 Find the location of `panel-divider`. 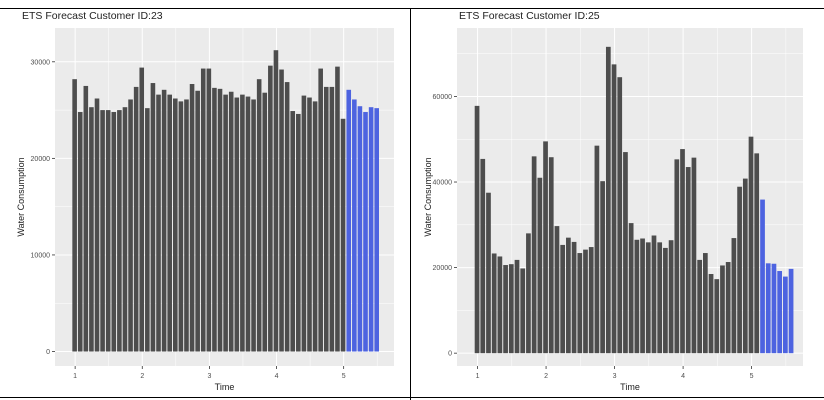

panel-divider is located at coordinates (410, 204).